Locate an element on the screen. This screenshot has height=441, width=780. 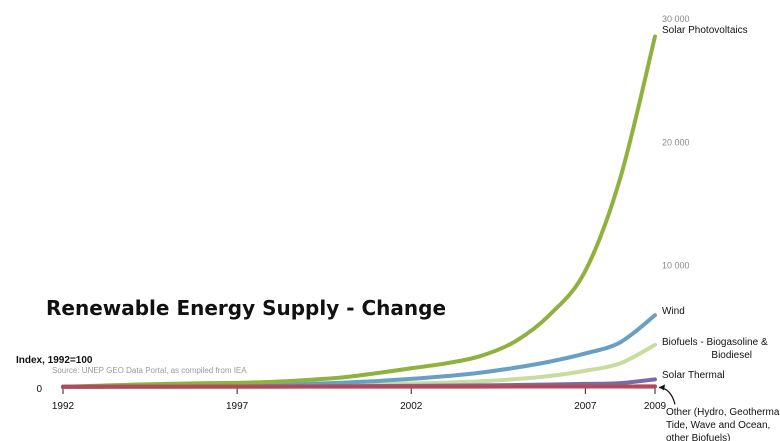
chart-title: Renewable Energy Supply - Change is located at coordinates (246, 308).